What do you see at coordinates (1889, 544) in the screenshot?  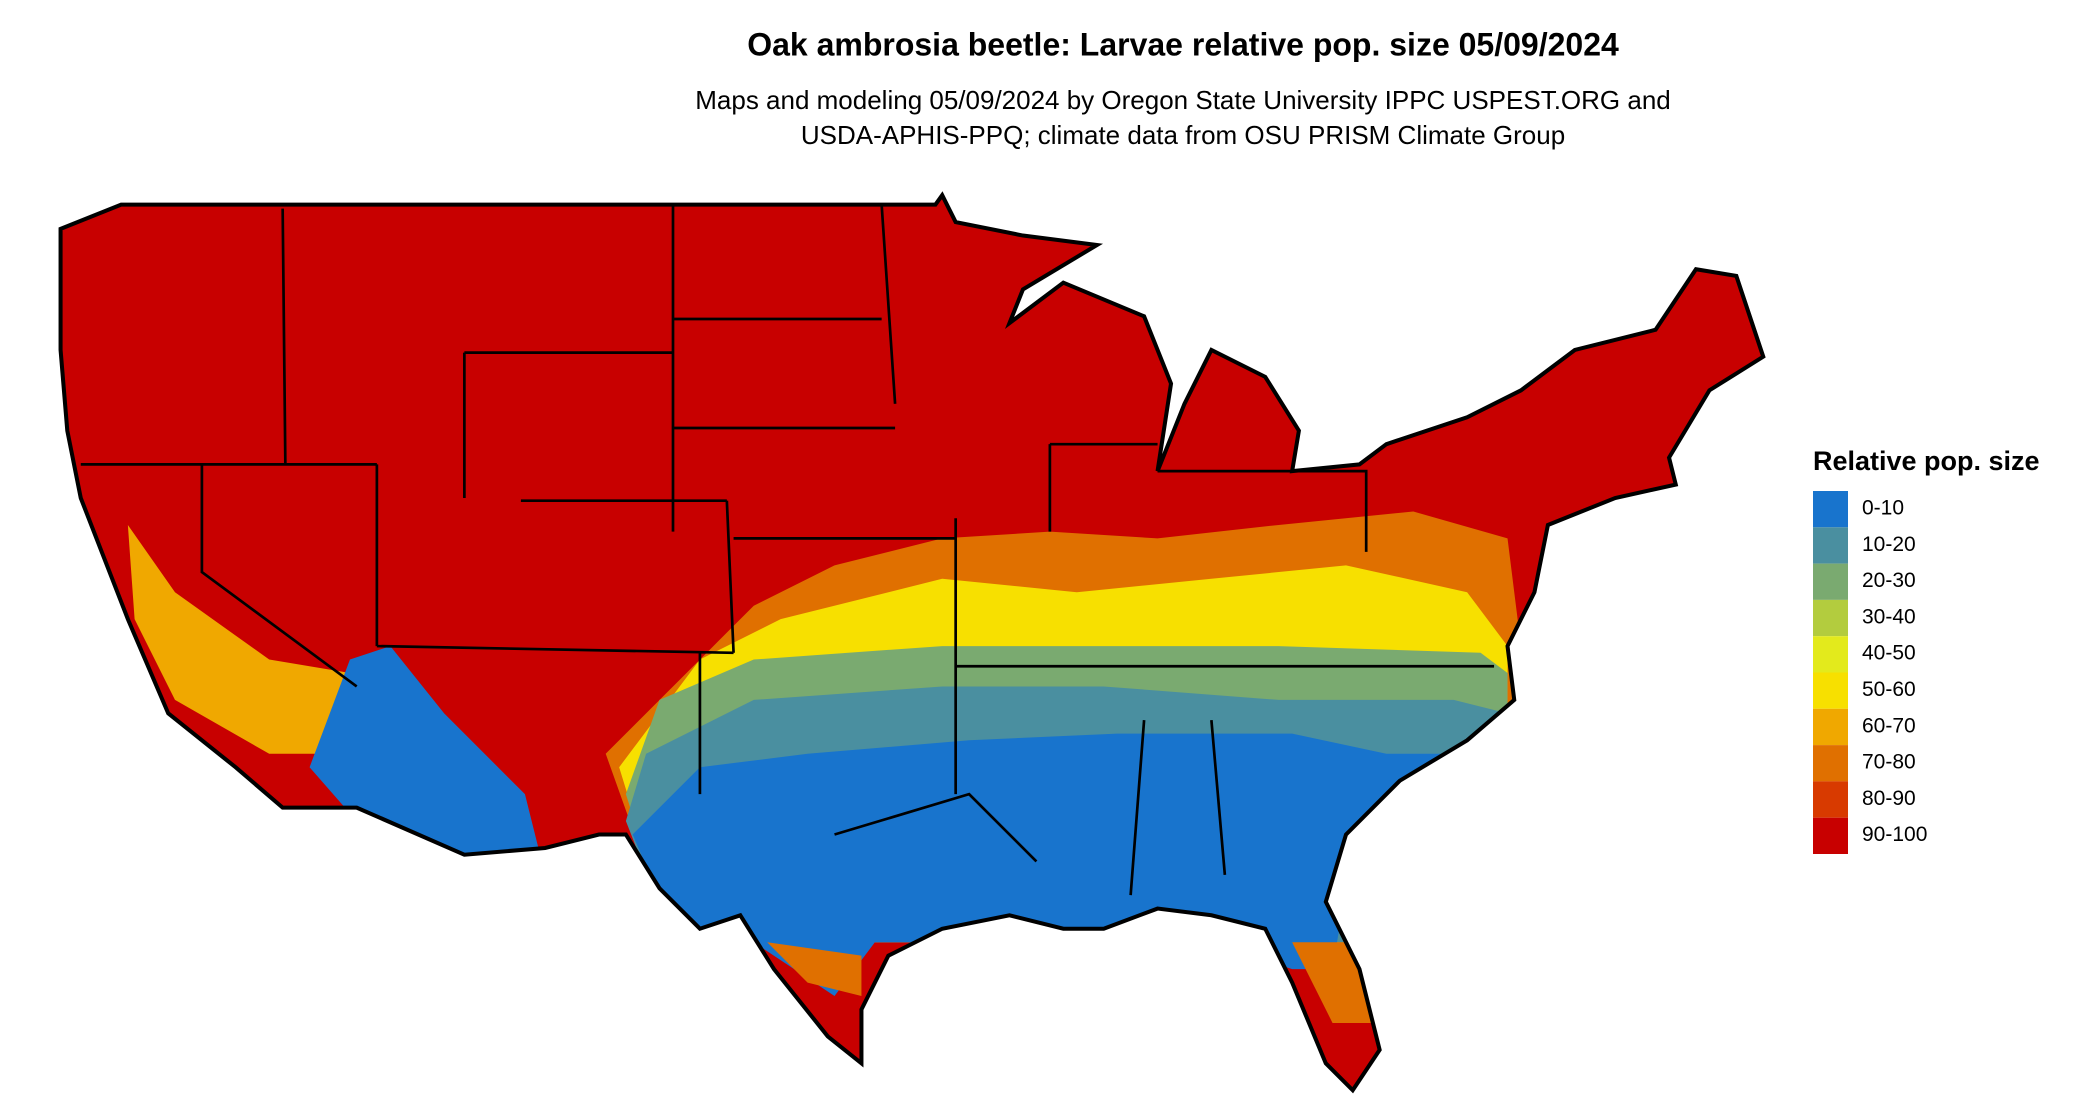 I see `legend-label: 10-20` at bounding box center [1889, 544].